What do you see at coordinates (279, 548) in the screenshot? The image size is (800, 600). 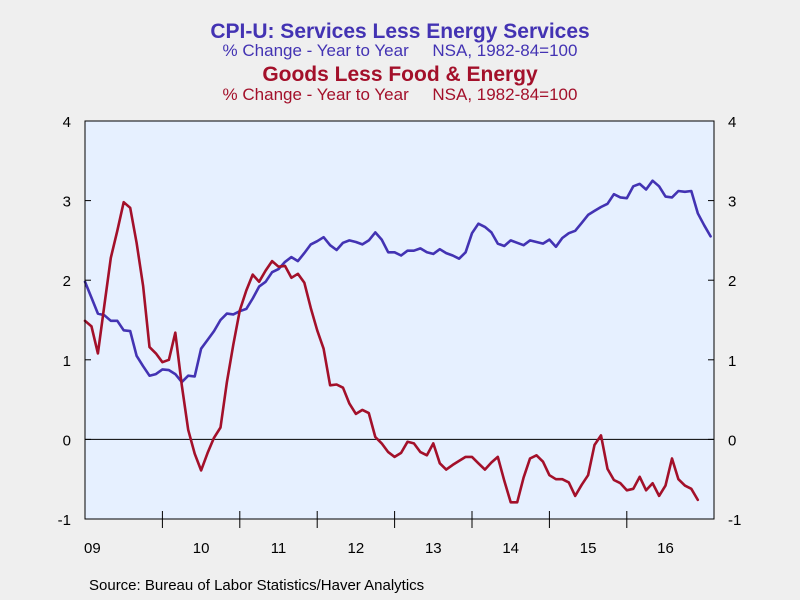 I see `x-tick-label: 11` at bounding box center [279, 548].